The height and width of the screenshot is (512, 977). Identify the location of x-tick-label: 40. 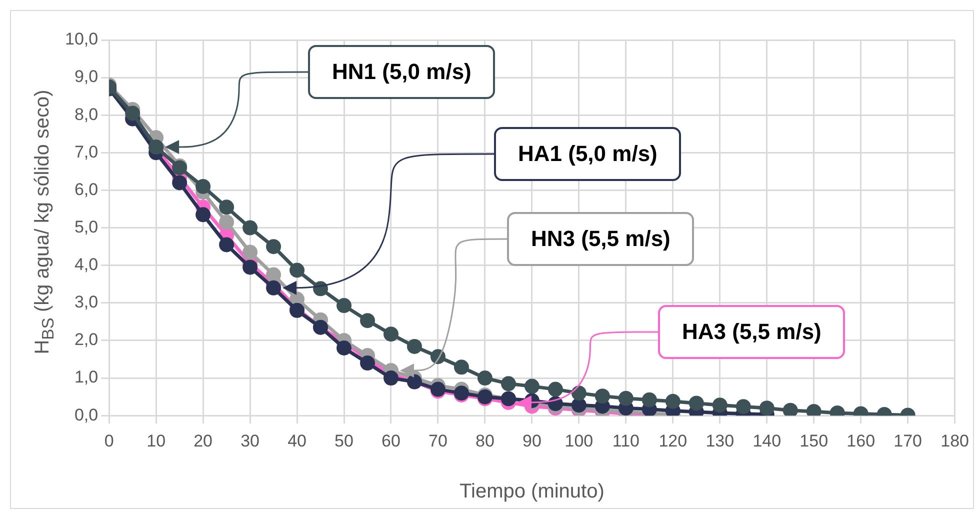
(297, 440).